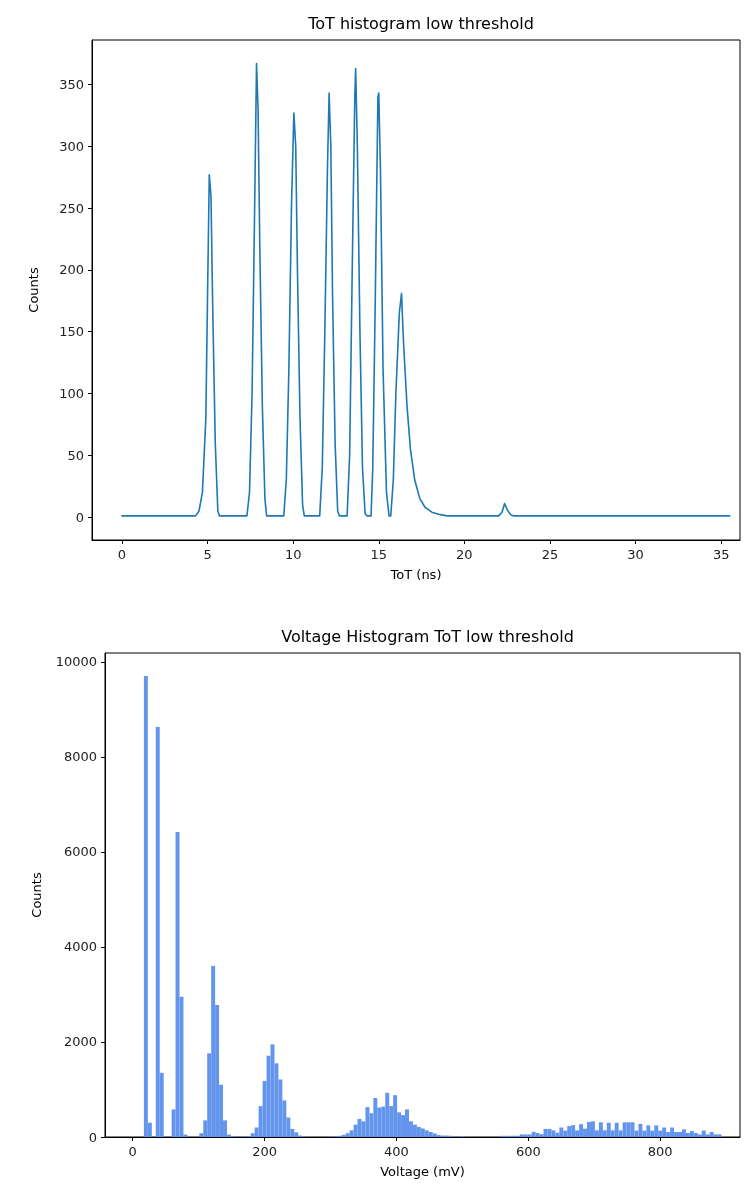 The width and height of the screenshot is (748, 1197). What do you see at coordinates (415, 574) in the screenshot?
I see `x-axis-title: ToT (ns)` at bounding box center [415, 574].